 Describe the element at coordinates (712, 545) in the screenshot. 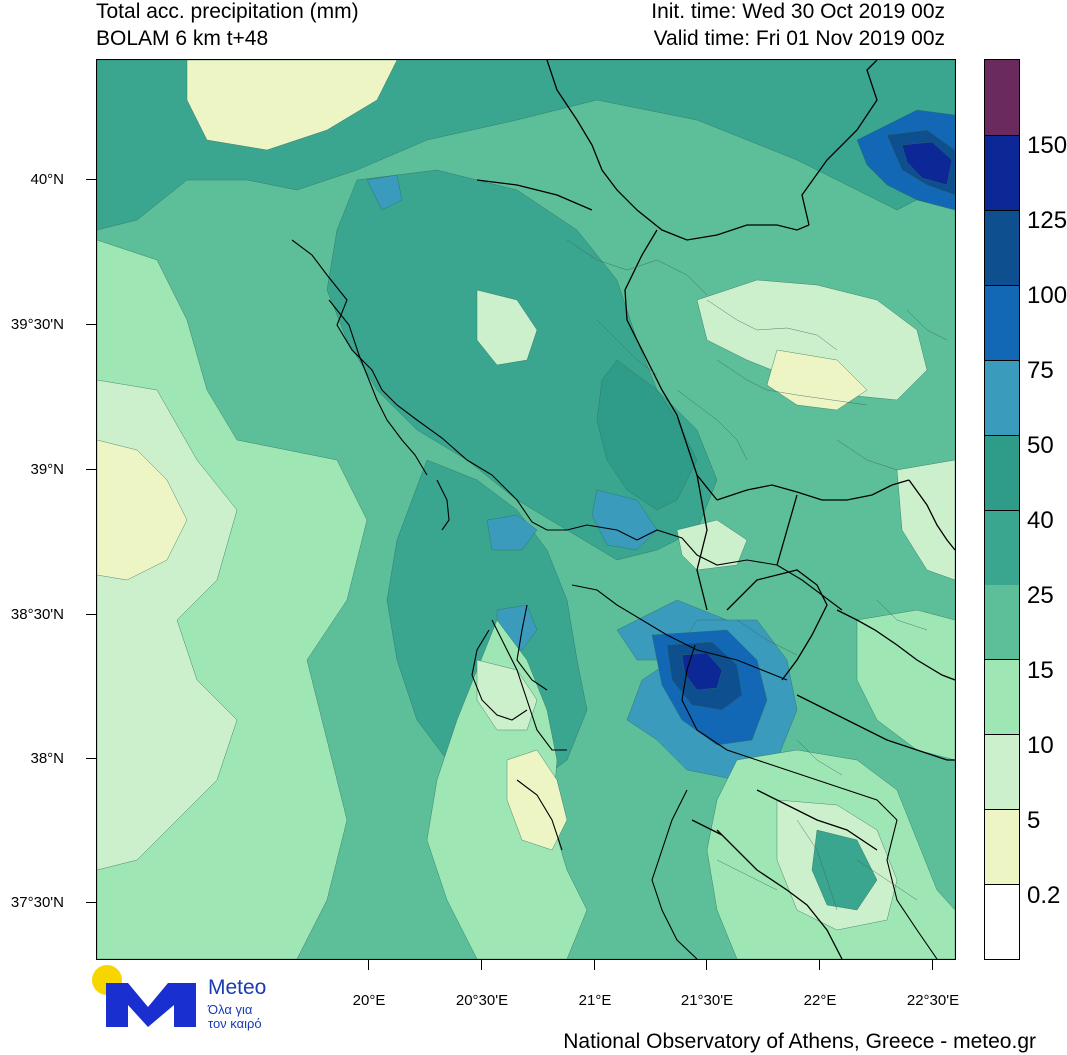

I see `gulf-light` at that location.